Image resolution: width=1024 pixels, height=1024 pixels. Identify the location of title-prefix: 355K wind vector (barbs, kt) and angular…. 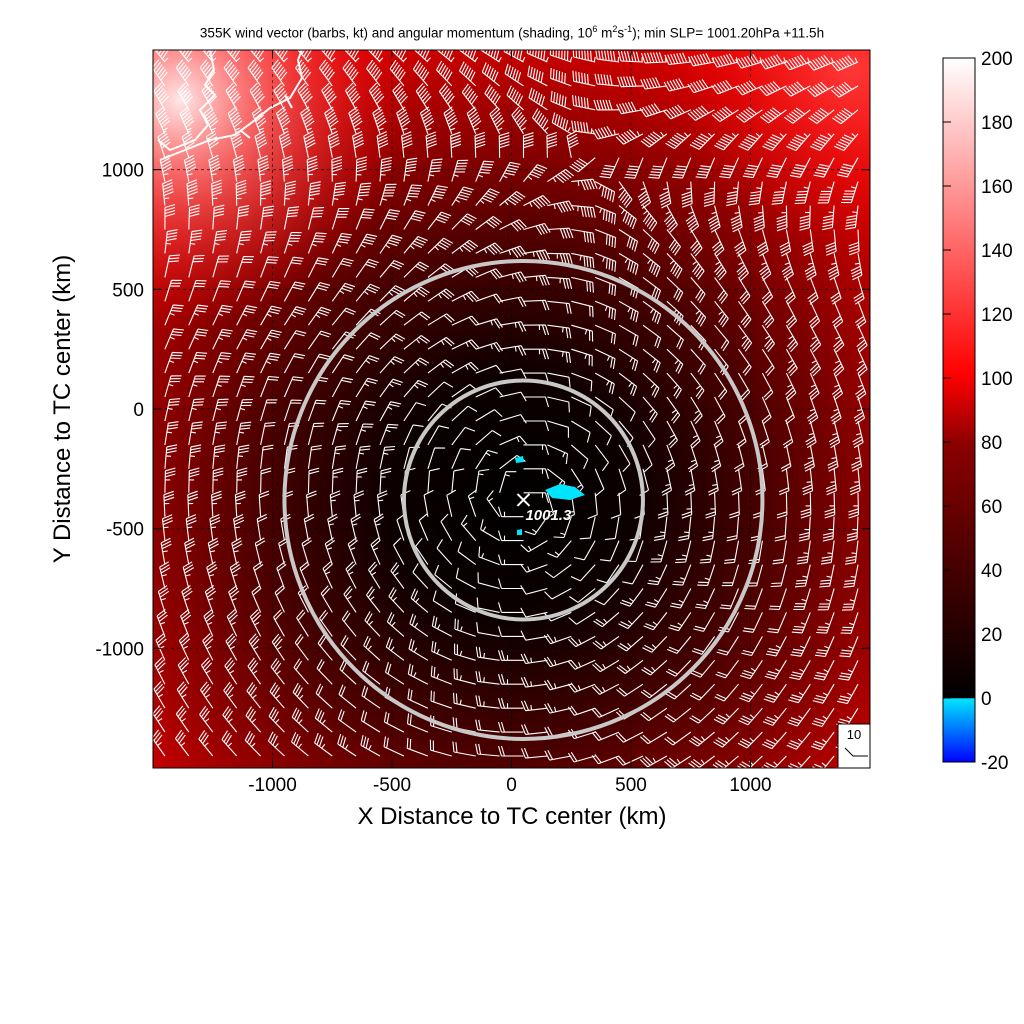
(396, 33).